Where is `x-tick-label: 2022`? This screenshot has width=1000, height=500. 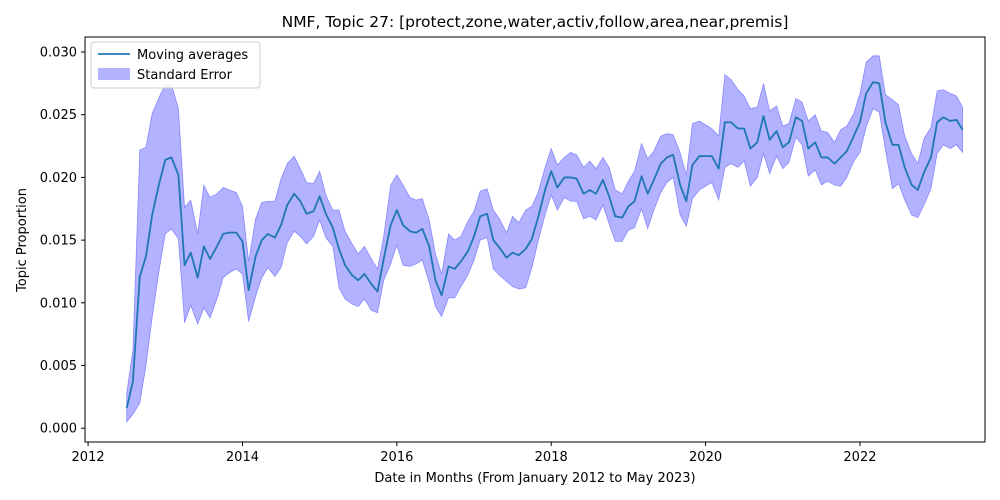
x-tick-label: 2022 is located at coordinates (859, 457).